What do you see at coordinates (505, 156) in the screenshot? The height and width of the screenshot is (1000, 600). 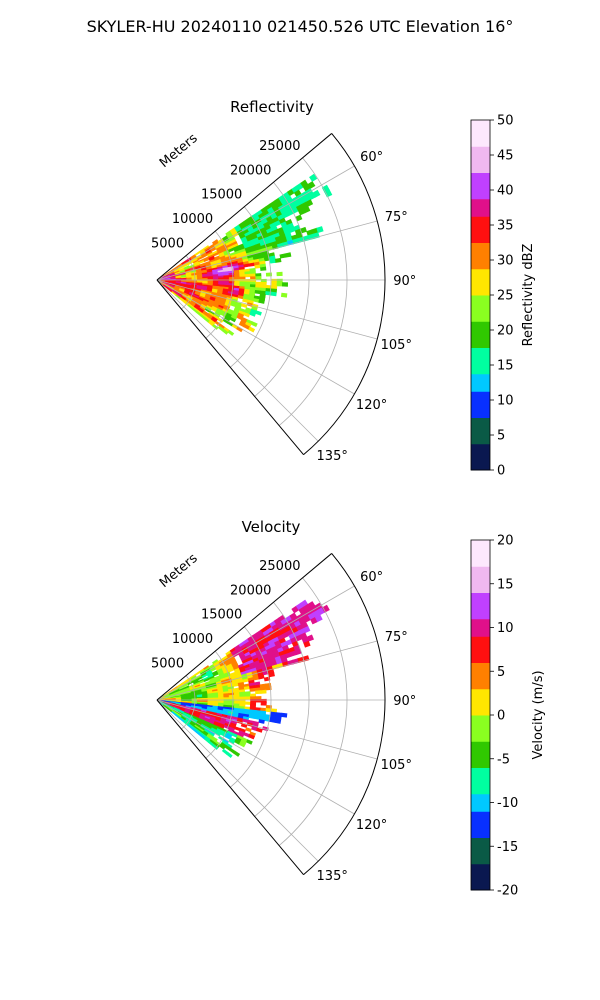 I see `colorbar-tick-label: 45` at bounding box center [505, 156].